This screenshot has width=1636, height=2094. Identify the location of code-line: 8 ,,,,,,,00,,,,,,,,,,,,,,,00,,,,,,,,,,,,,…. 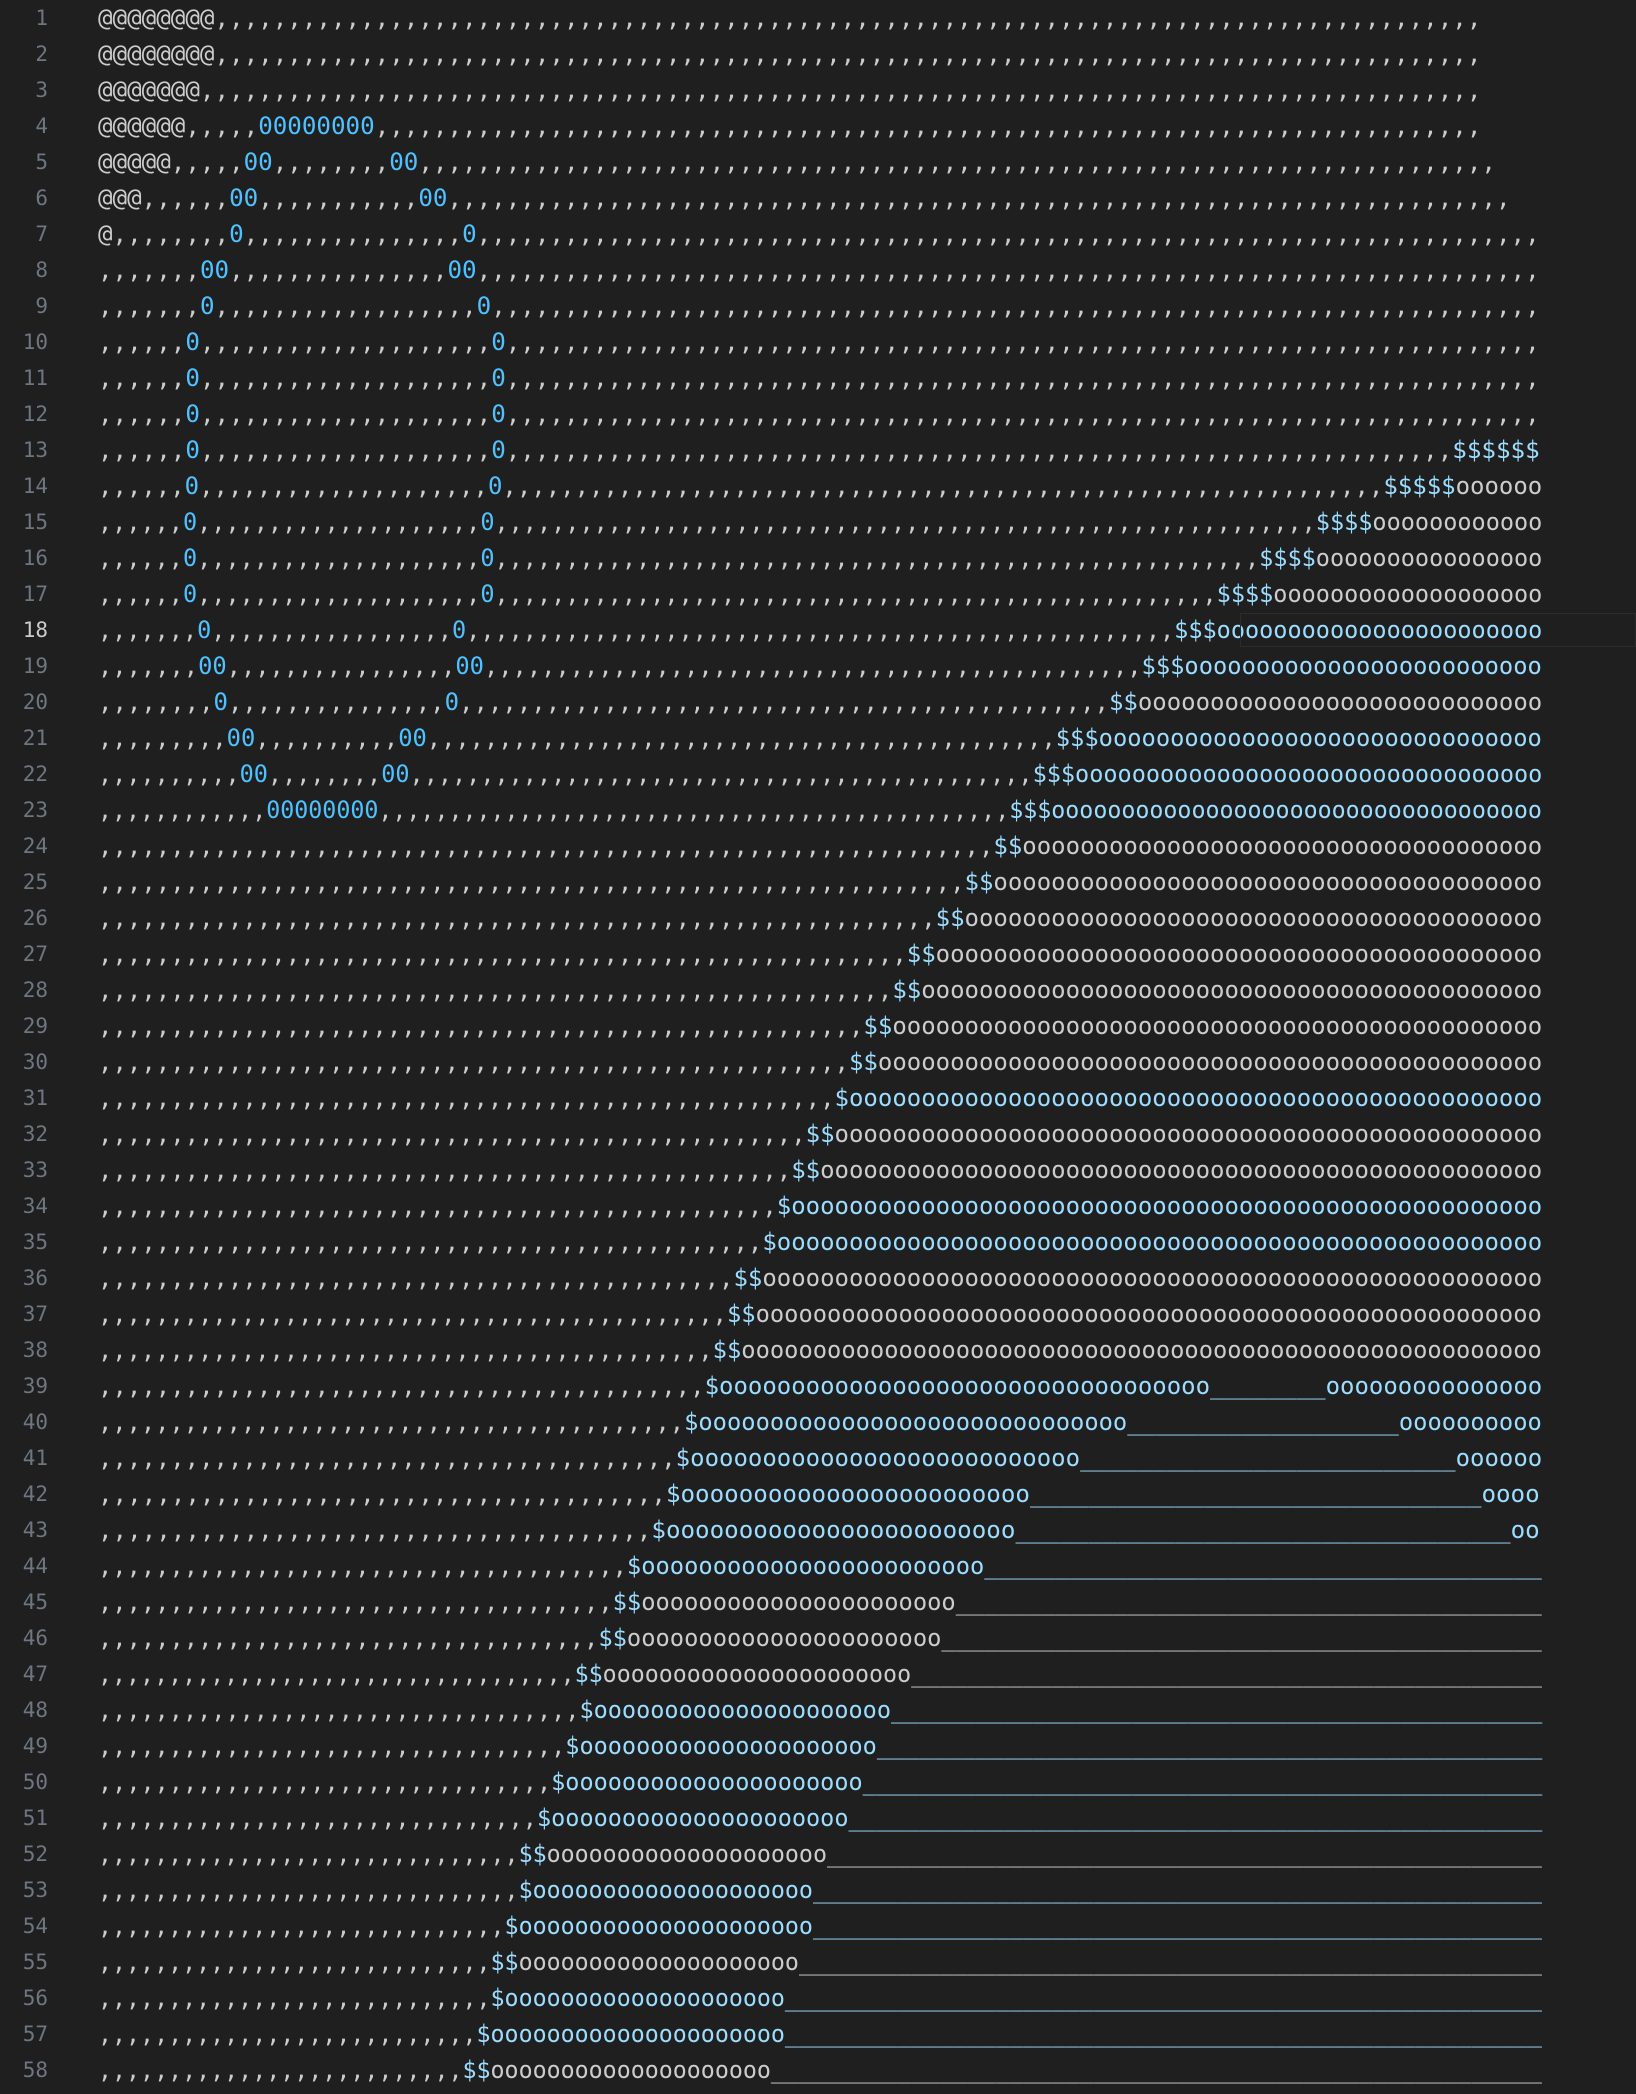
(818, 270).